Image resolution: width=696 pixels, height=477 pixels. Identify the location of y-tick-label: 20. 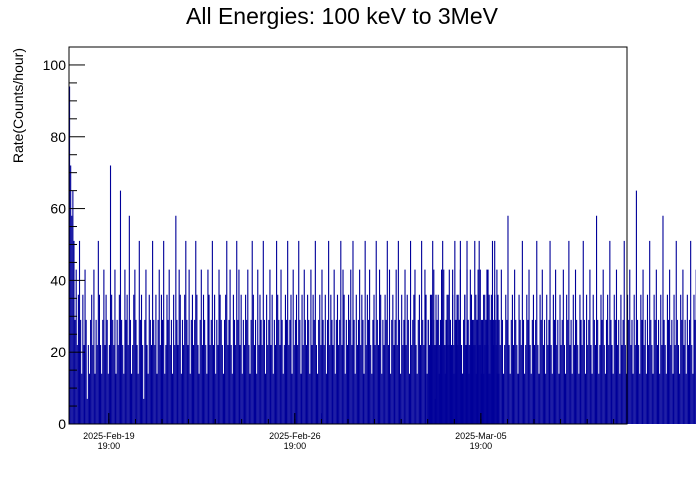
(58, 352).